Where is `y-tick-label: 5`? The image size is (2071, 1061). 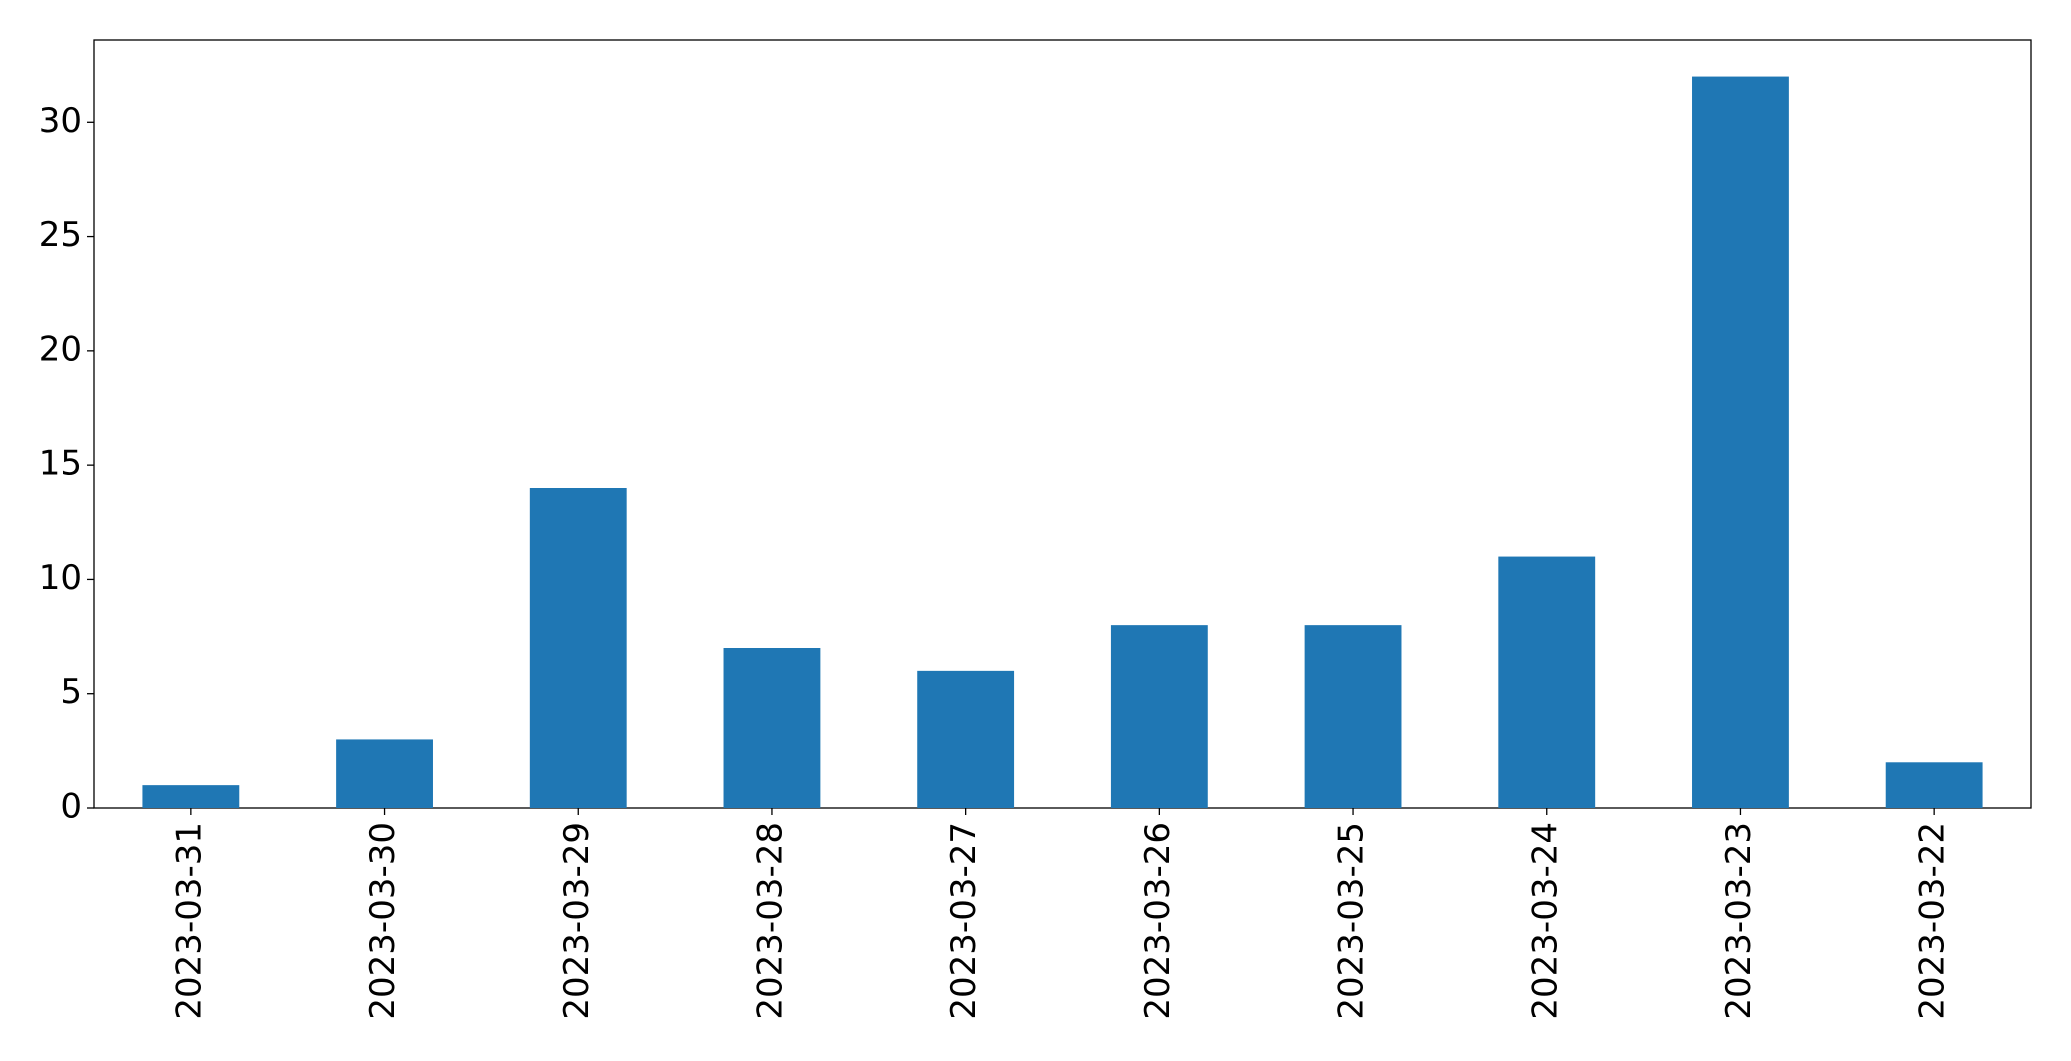
y-tick-label: 5 is located at coordinates (71, 692).